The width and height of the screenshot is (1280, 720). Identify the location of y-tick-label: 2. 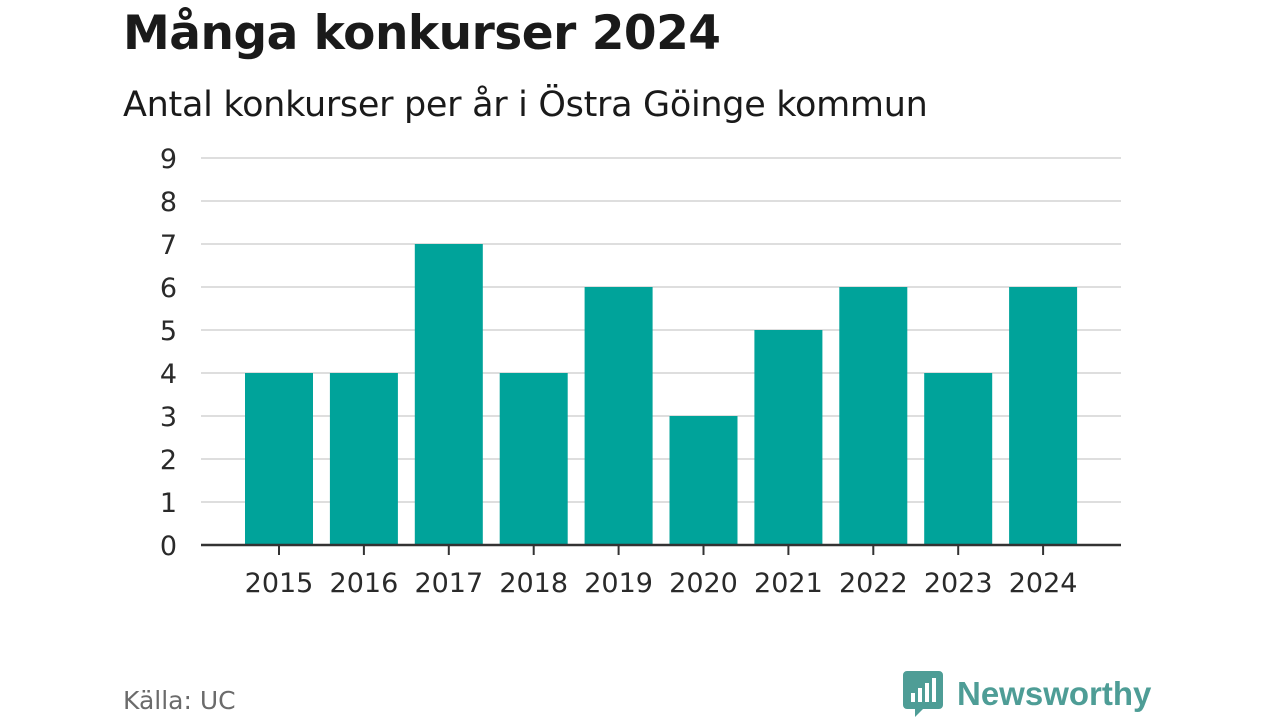
(168, 460).